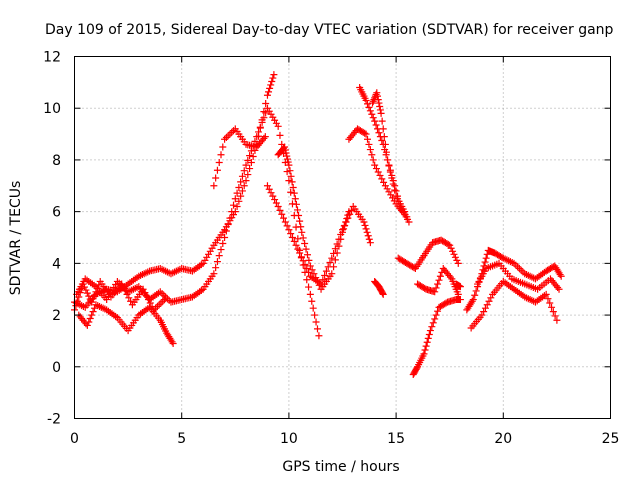  I want to click on series-arc-g, so click(318, 235).